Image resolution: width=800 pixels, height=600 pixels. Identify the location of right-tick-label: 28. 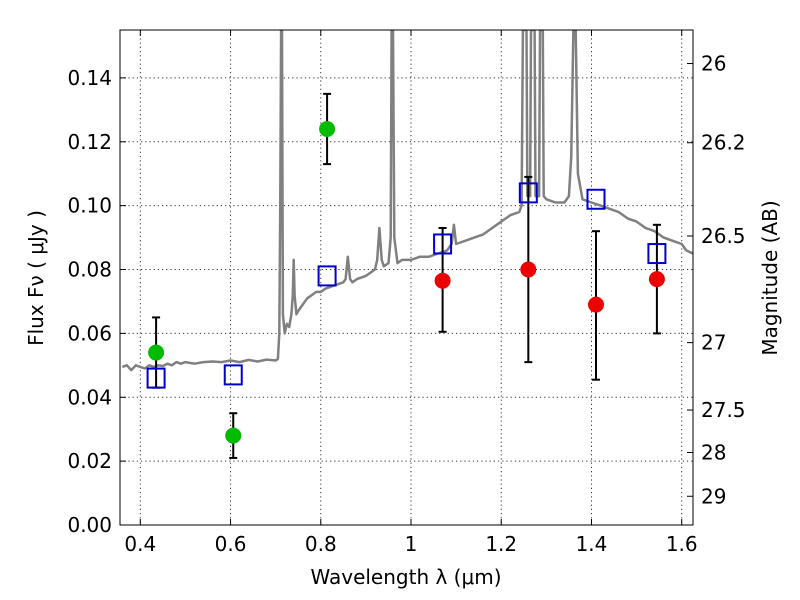
(713, 453).